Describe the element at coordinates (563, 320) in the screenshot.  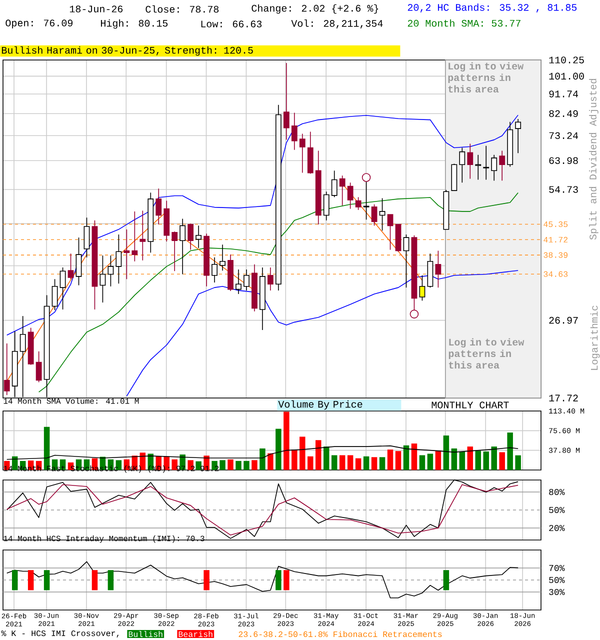
I see `y-tick-label: 26.97` at that location.